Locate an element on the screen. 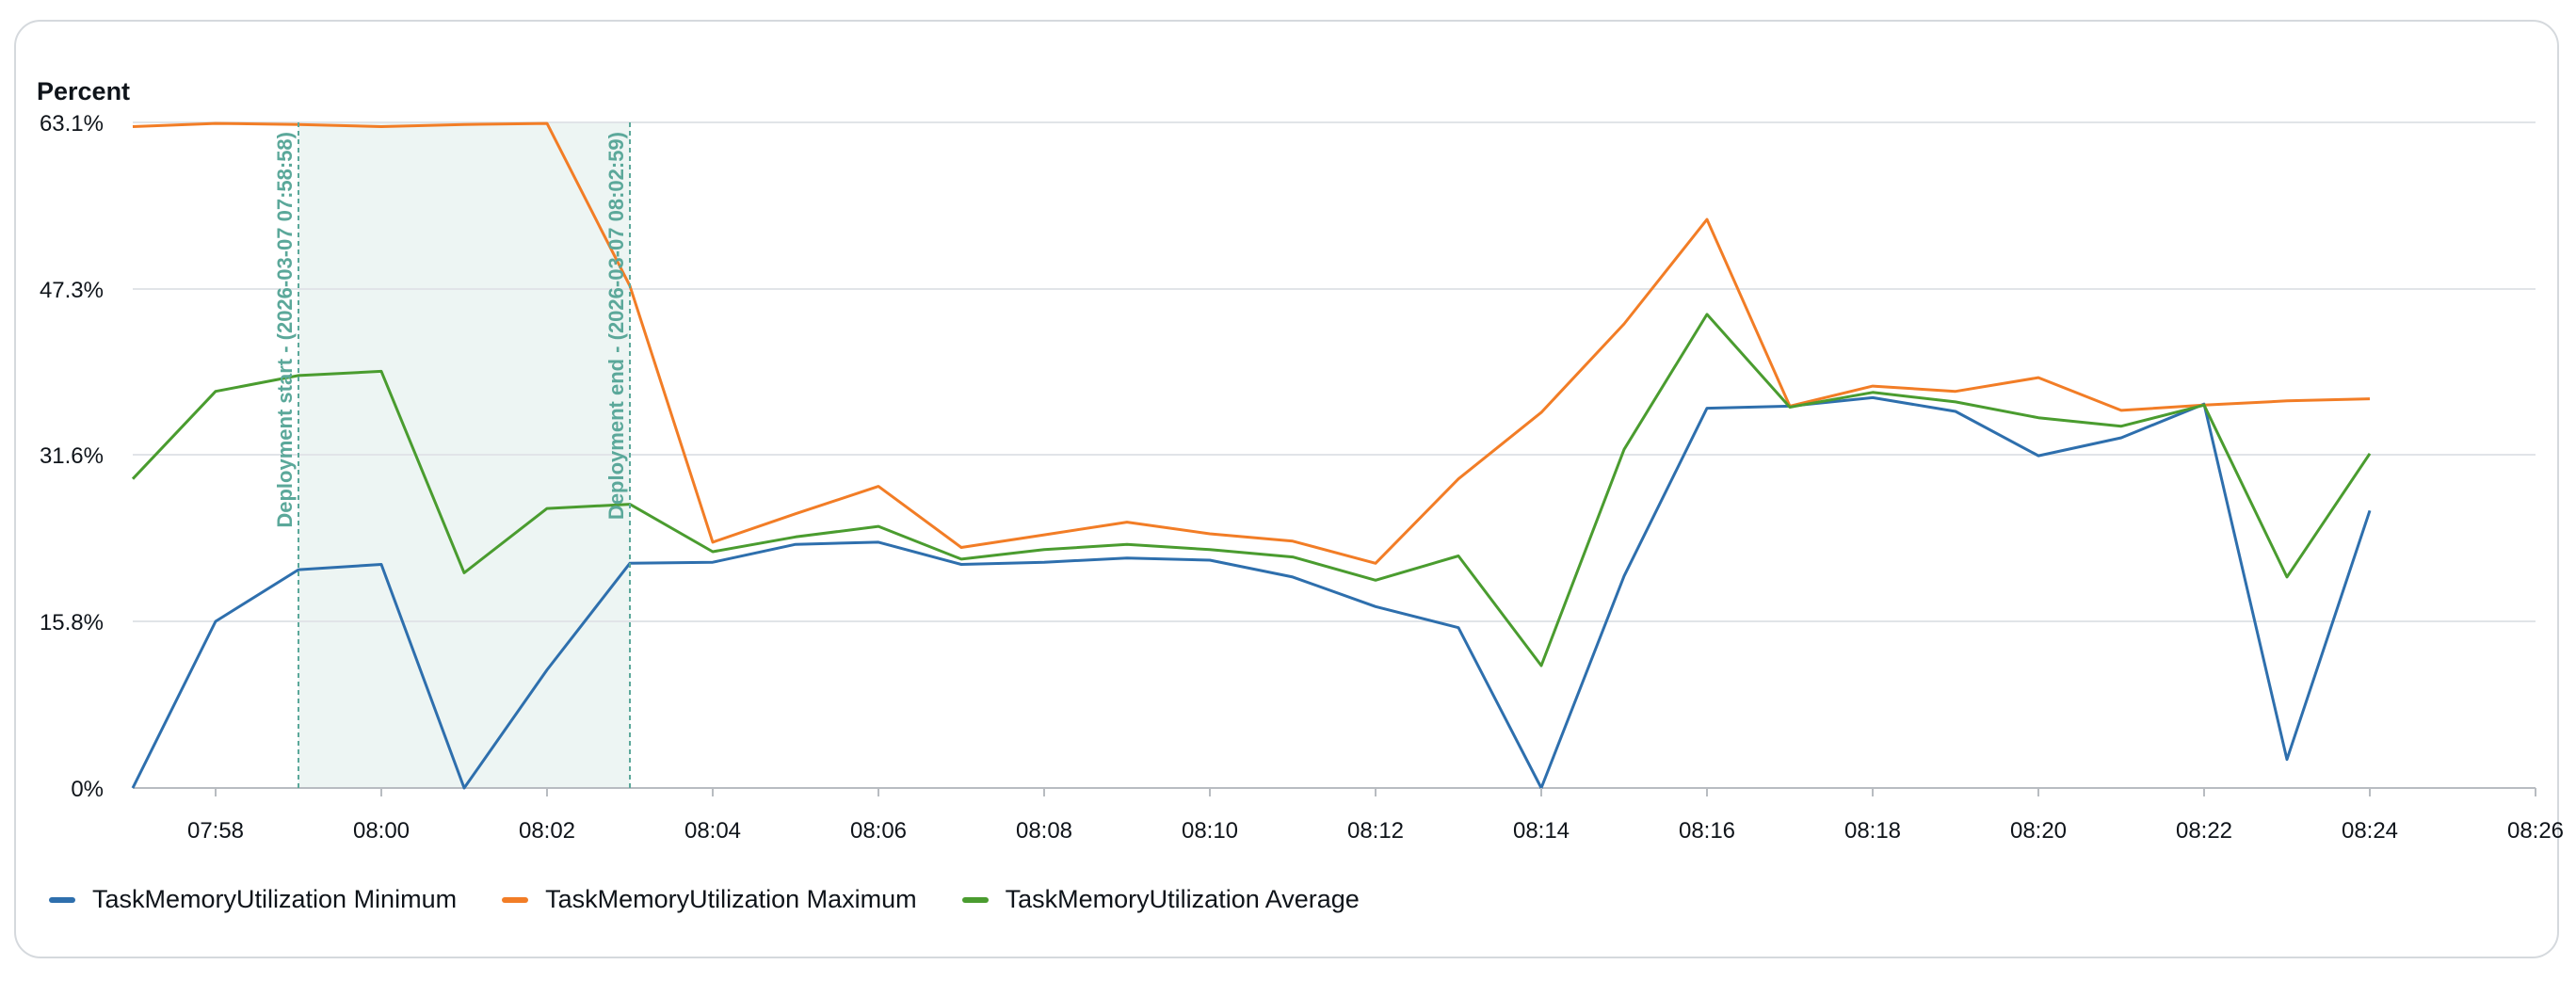 The image size is (2576, 981). x-tick-label: 08:06 is located at coordinates (878, 831).